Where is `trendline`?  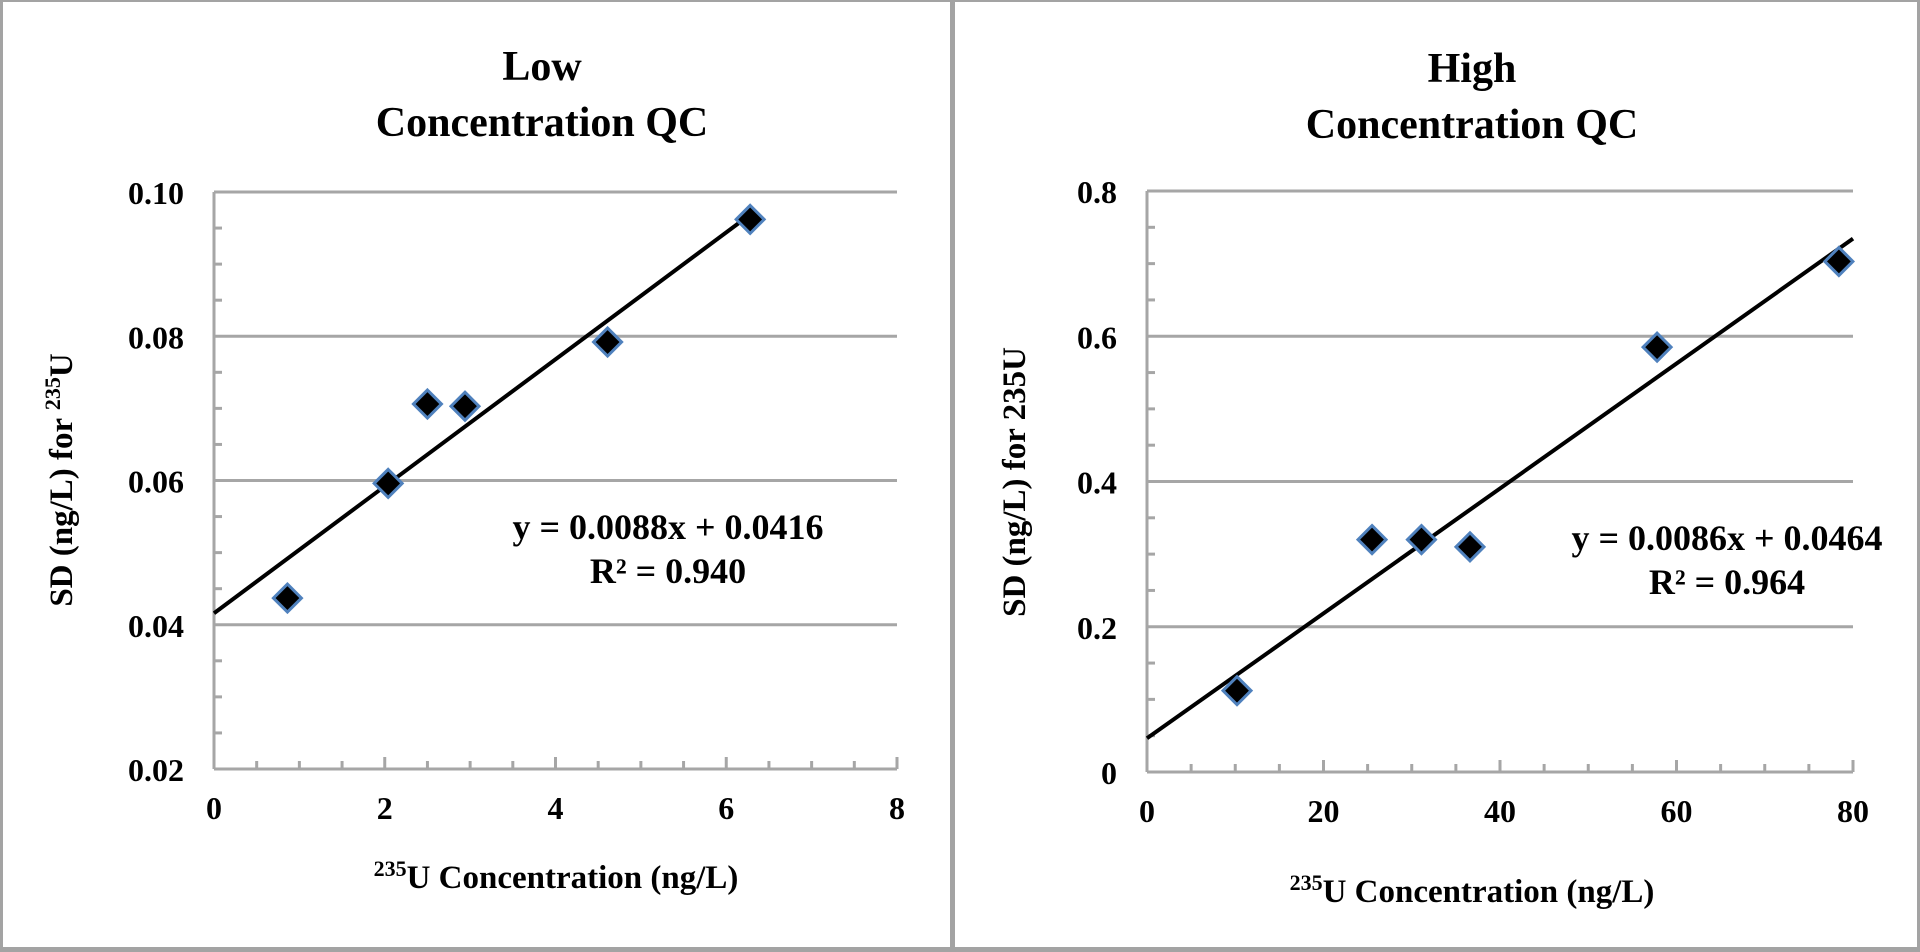
trendline is located at coordinates (482, 414).